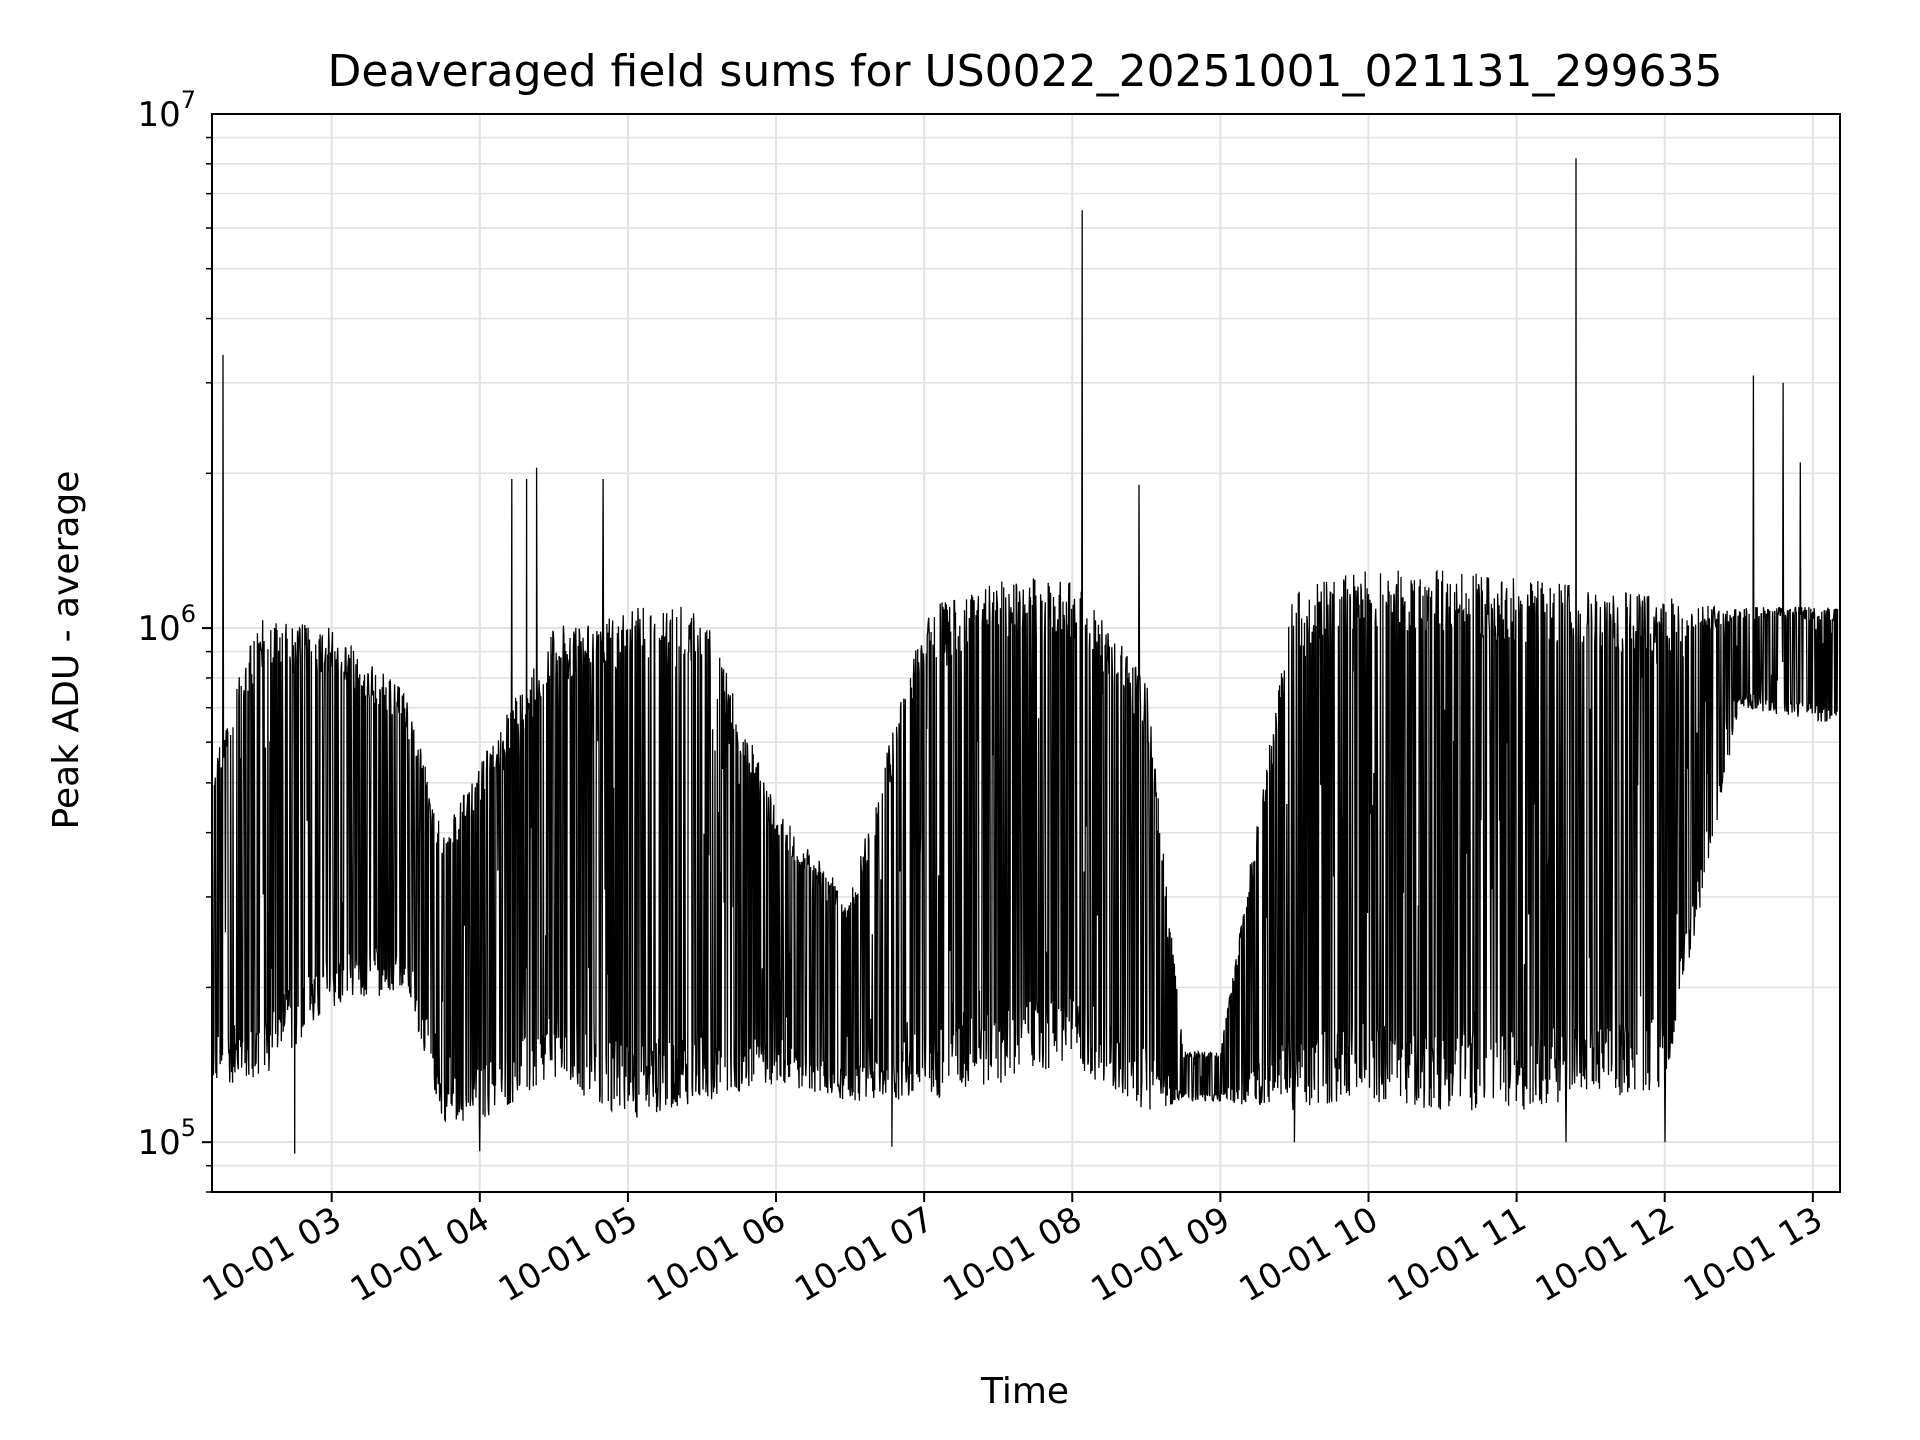  Describe the element at coordinates (166, 624) in the screenshot. I see `y-tick-label: 10⁶` at that location.